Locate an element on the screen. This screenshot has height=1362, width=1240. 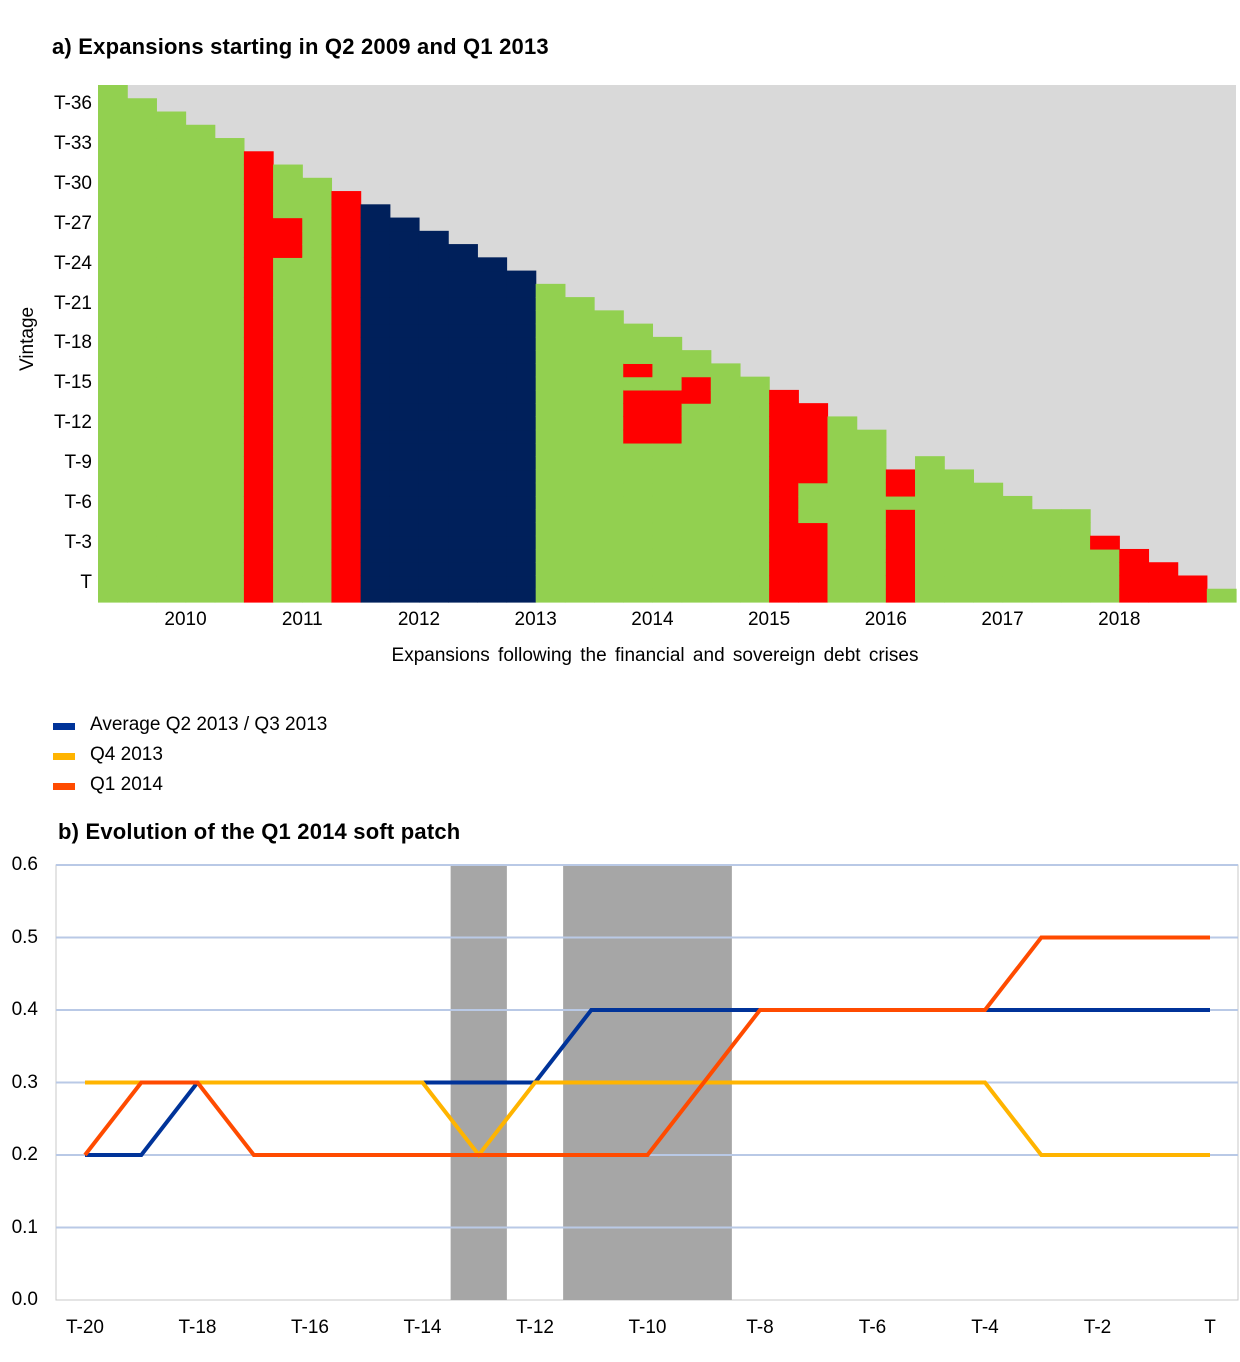
legend-label-q1-2014: Q1 2014 is located at coordinates (126, 784).